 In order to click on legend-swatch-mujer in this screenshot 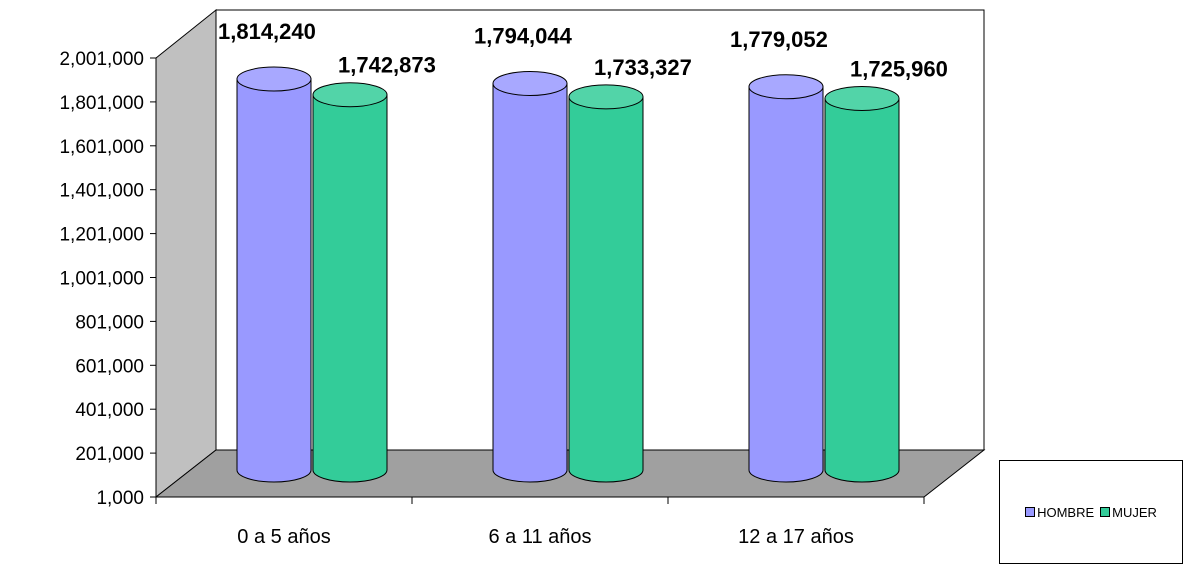, I will do `click(1105, 512)`.